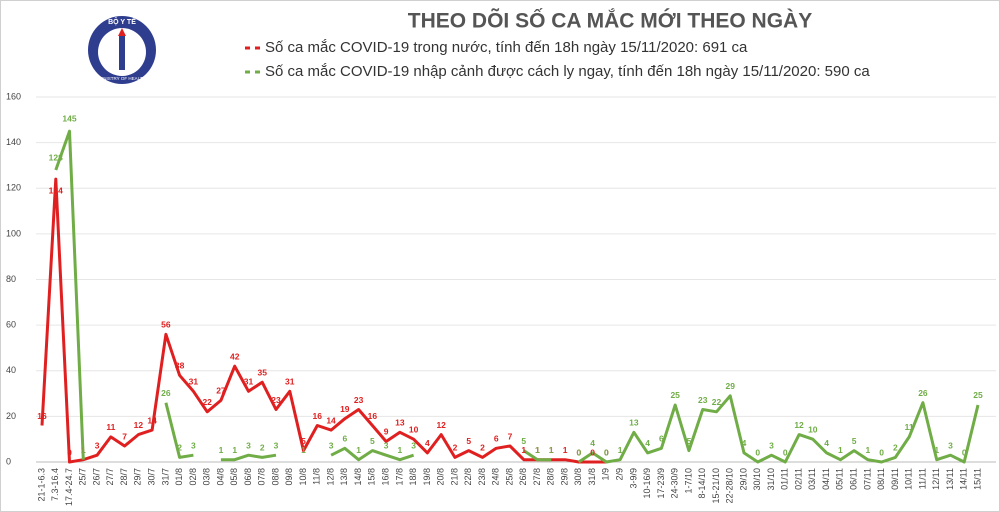 The image size is (1000, 512). I want to click on x-tick-label: 29/10, so click(743, 479).